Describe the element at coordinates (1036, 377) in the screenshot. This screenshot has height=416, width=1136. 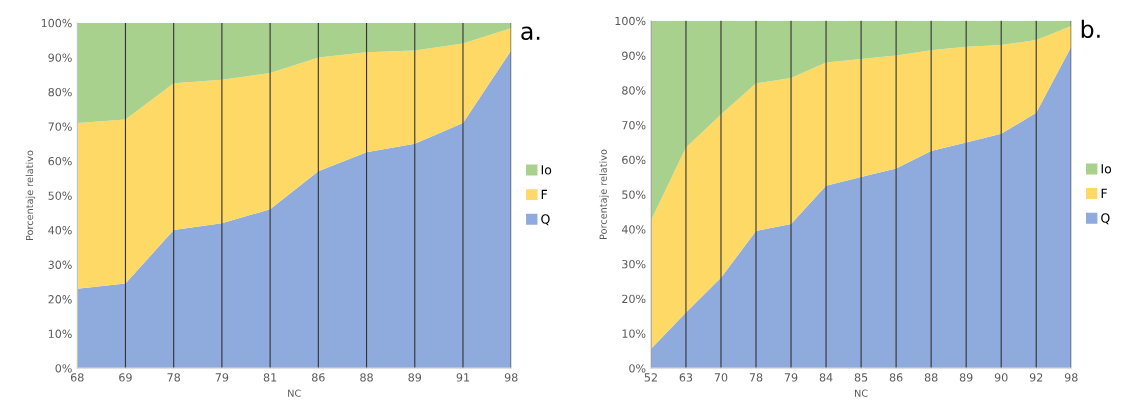
I see `x-tick-label: 92` at that location.